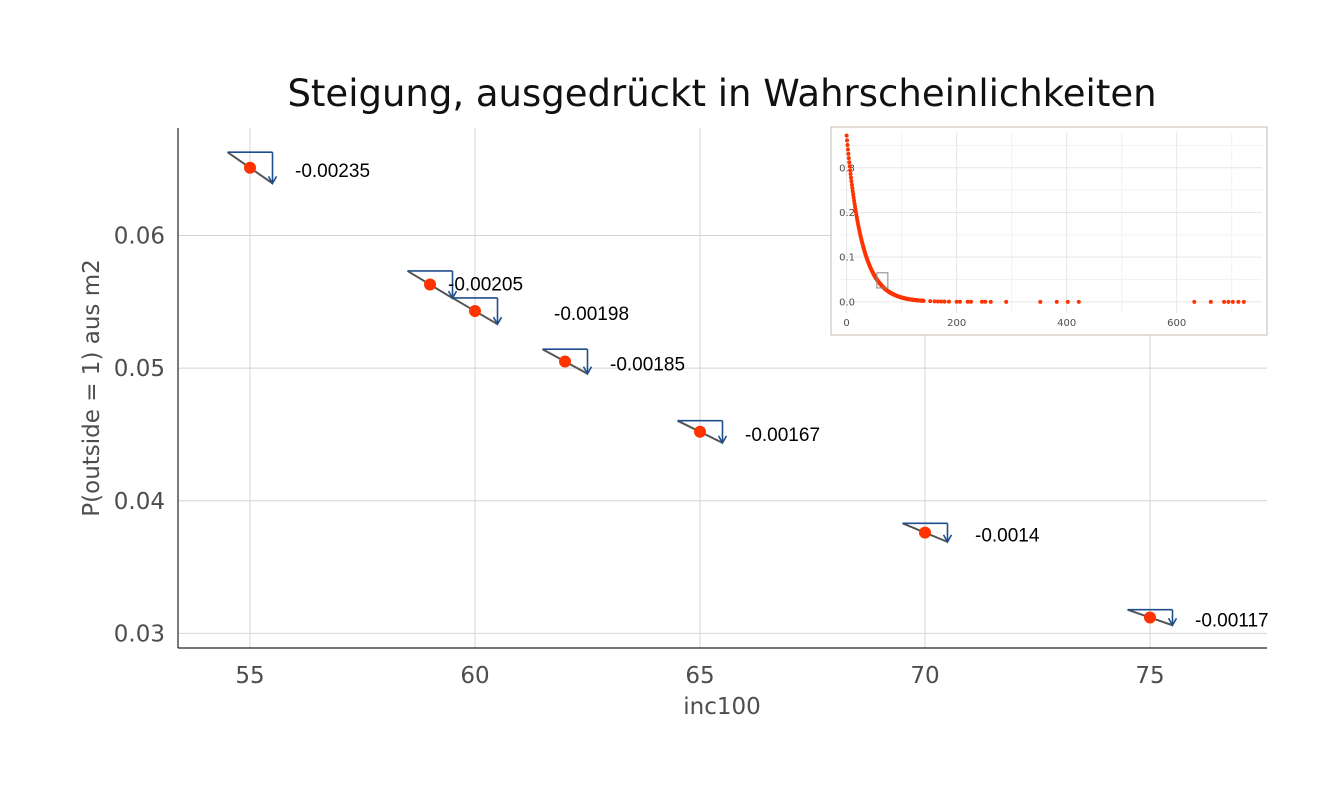  I want to click on slope-label: -0.00235, so click(332, 171).